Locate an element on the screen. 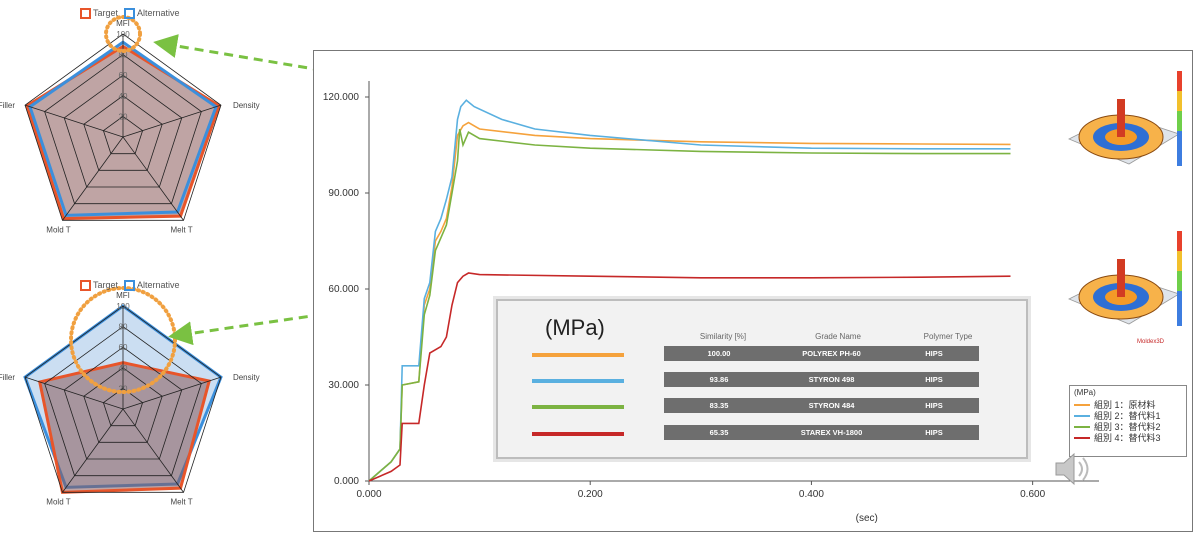 The image size is (1200, 537). y-tick-label: 30.000 is located at coordinates (343, 385).